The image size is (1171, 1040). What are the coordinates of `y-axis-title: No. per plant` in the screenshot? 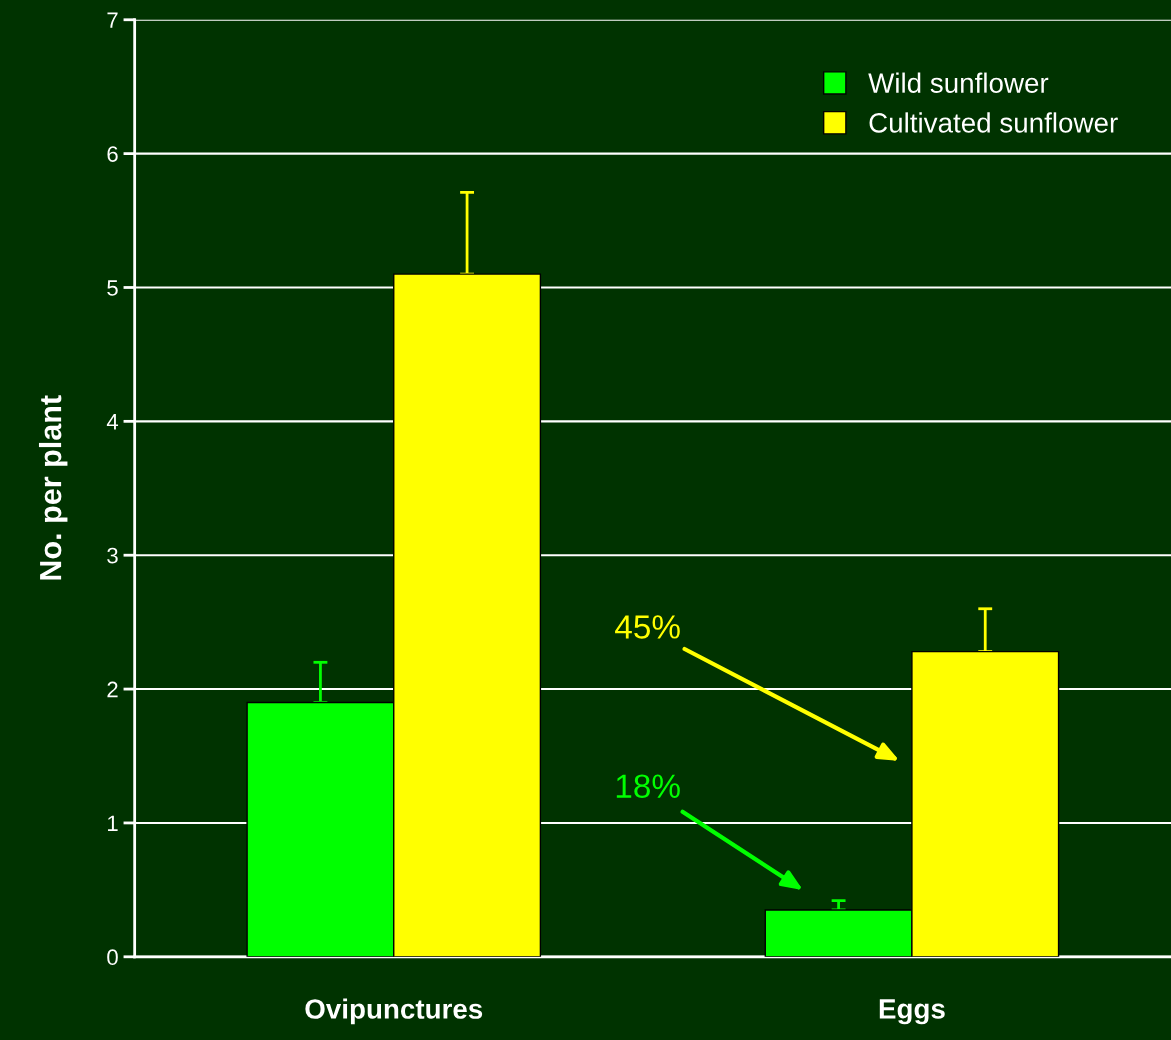 It's located at (53, 487).